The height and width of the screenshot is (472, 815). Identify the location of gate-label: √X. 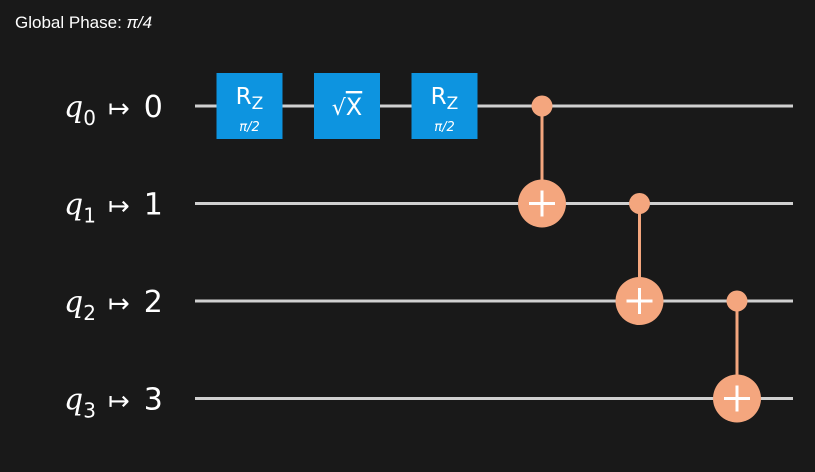
(347, 107).